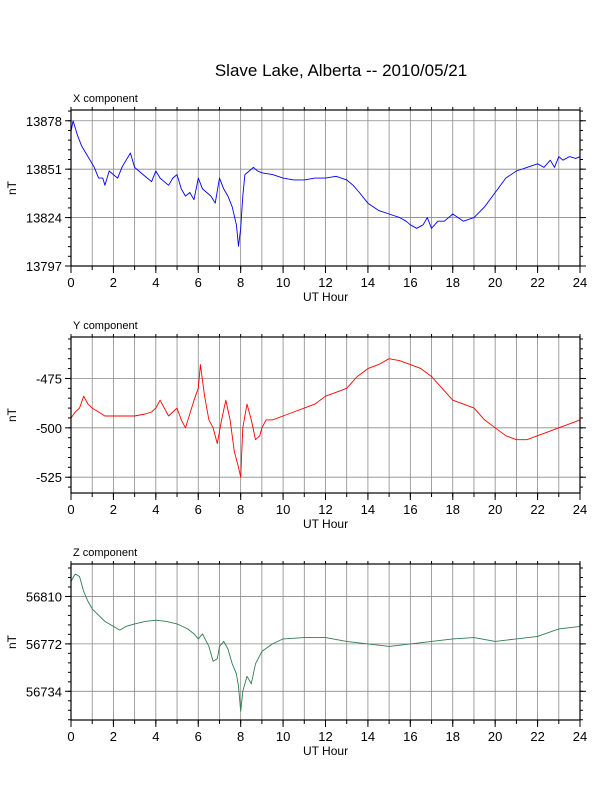 Image resolution: width=612 pixels, height=792 pixels. I want to click on x-component-x-tick-label: 20, so click(495, 282).